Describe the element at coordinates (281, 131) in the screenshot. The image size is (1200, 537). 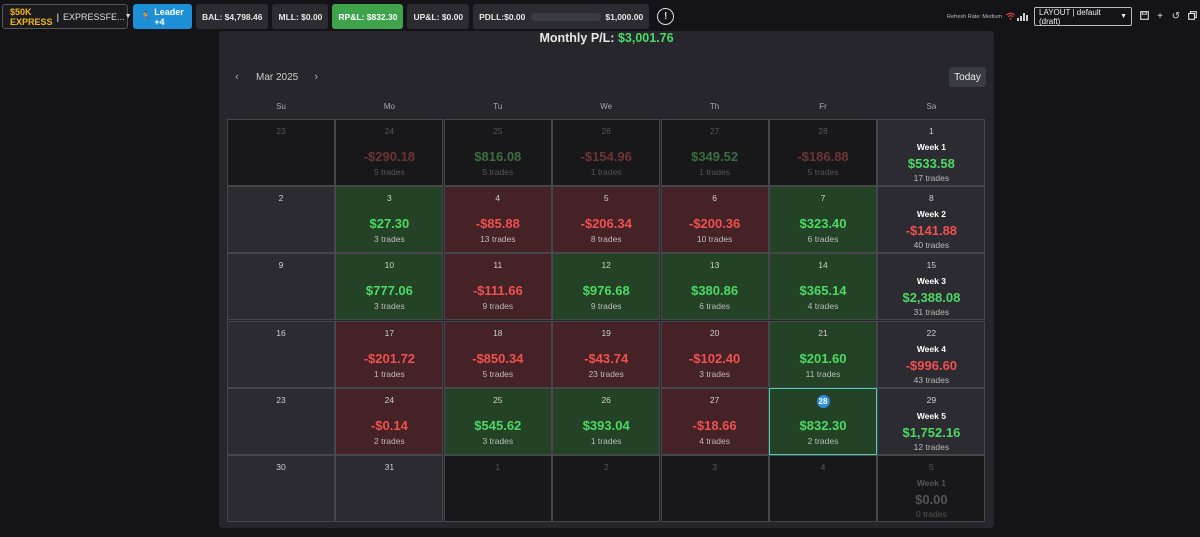
I see `day-number: 23` at that location.